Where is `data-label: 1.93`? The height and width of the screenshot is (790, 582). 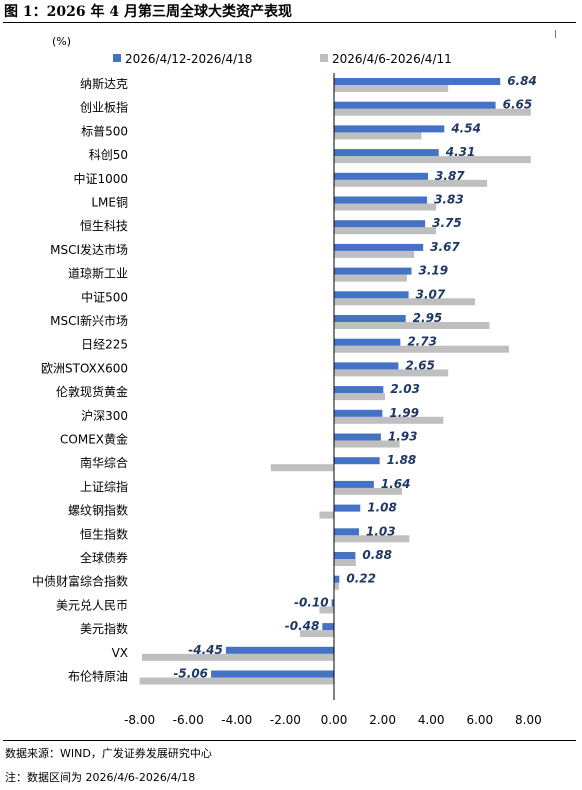
data-label: 1.93 is located at coordinates (403, 437).